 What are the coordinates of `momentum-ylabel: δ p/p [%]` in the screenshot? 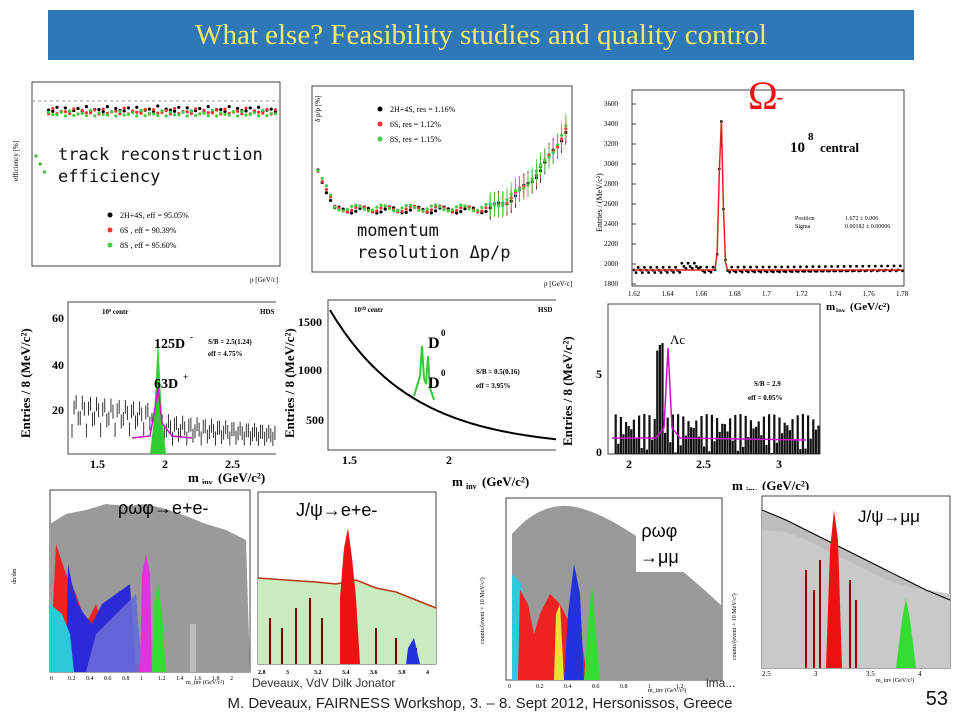 It's located at (318, 109).